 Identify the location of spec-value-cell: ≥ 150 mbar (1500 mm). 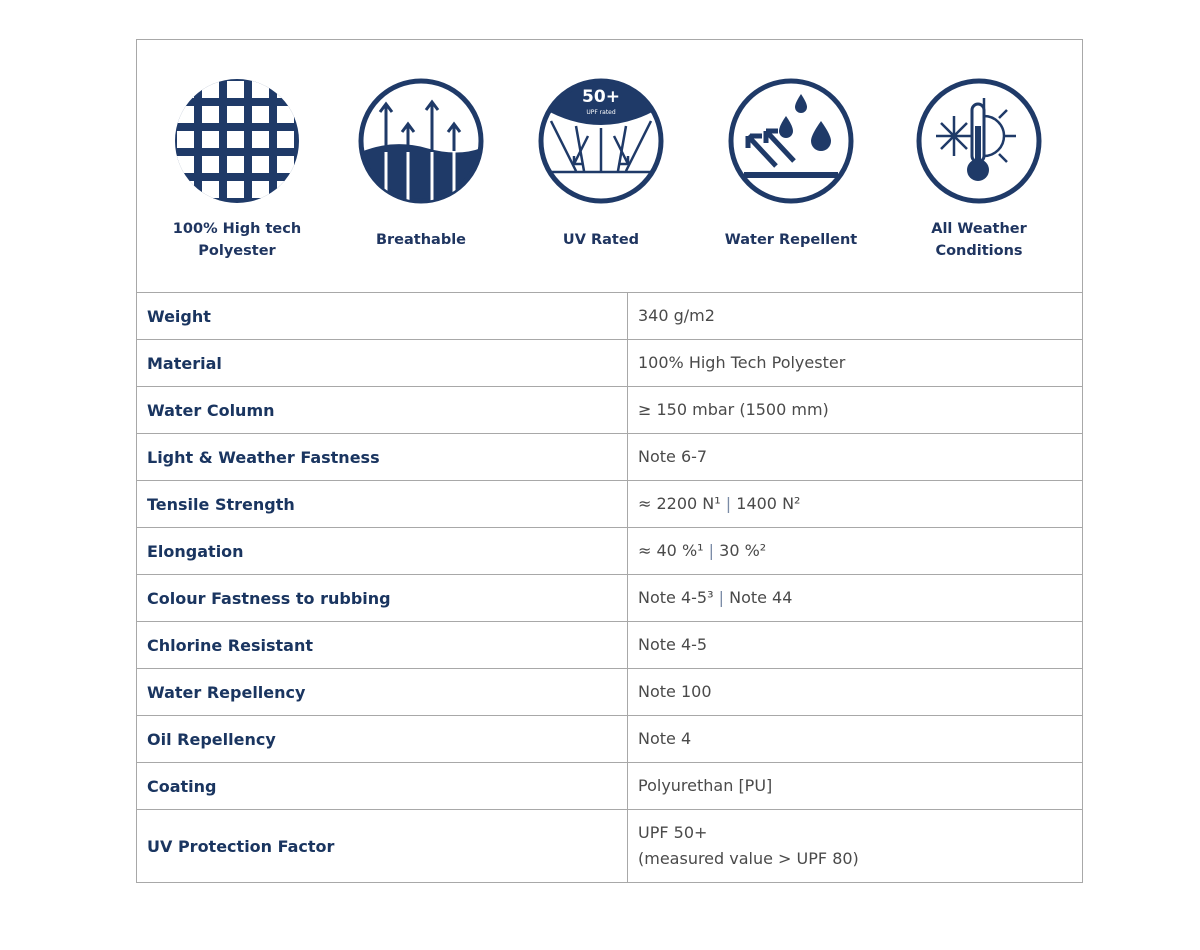
(854, 410).